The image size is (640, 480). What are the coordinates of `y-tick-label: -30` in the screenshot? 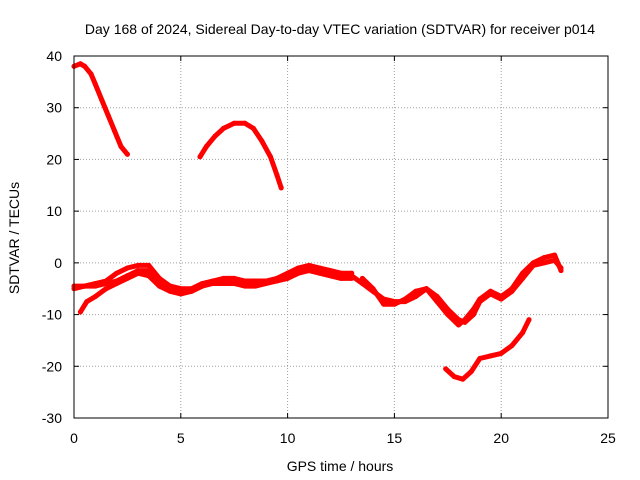 It's located at (52, 418).